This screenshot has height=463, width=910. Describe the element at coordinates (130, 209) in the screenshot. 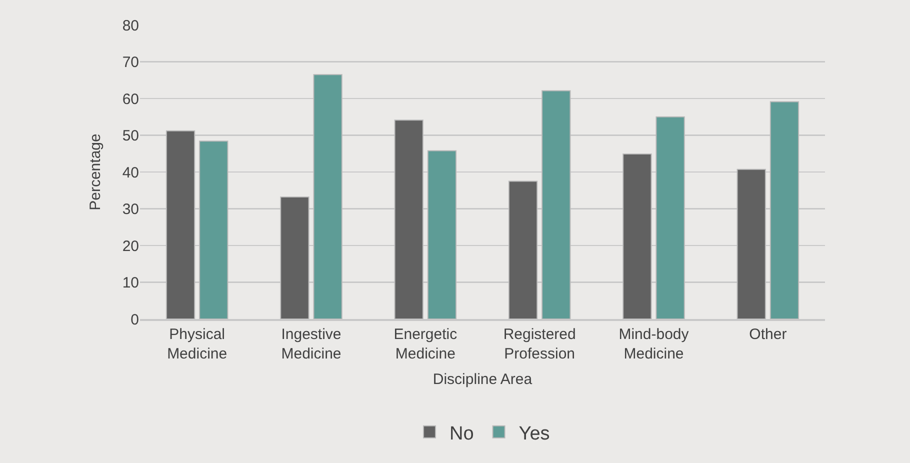

I see `y-tick-label: 30` at that location.